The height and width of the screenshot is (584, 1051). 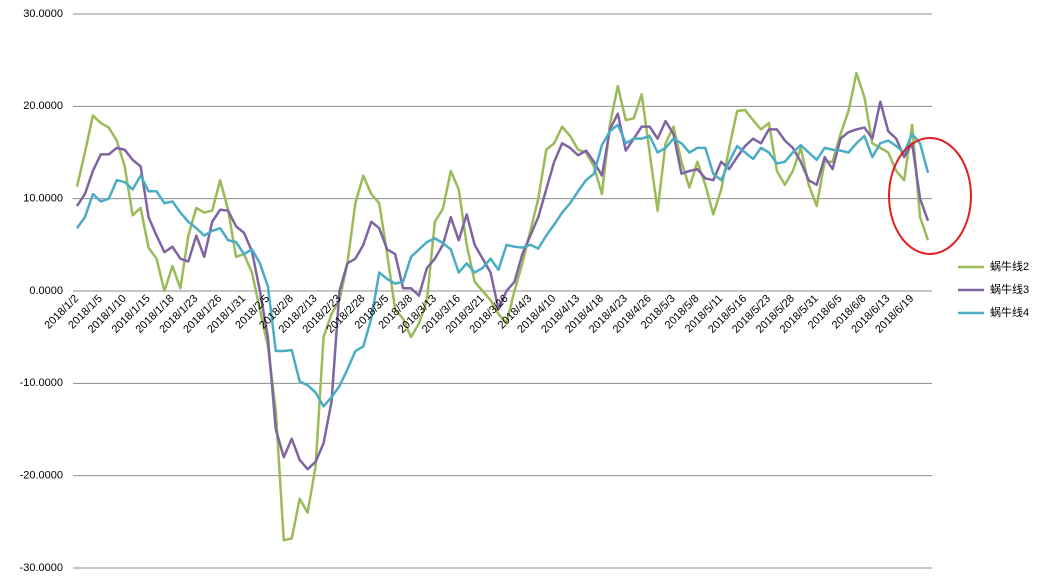 I want to click on y-tick-label: -30.0000, so click(x=41, y=568).